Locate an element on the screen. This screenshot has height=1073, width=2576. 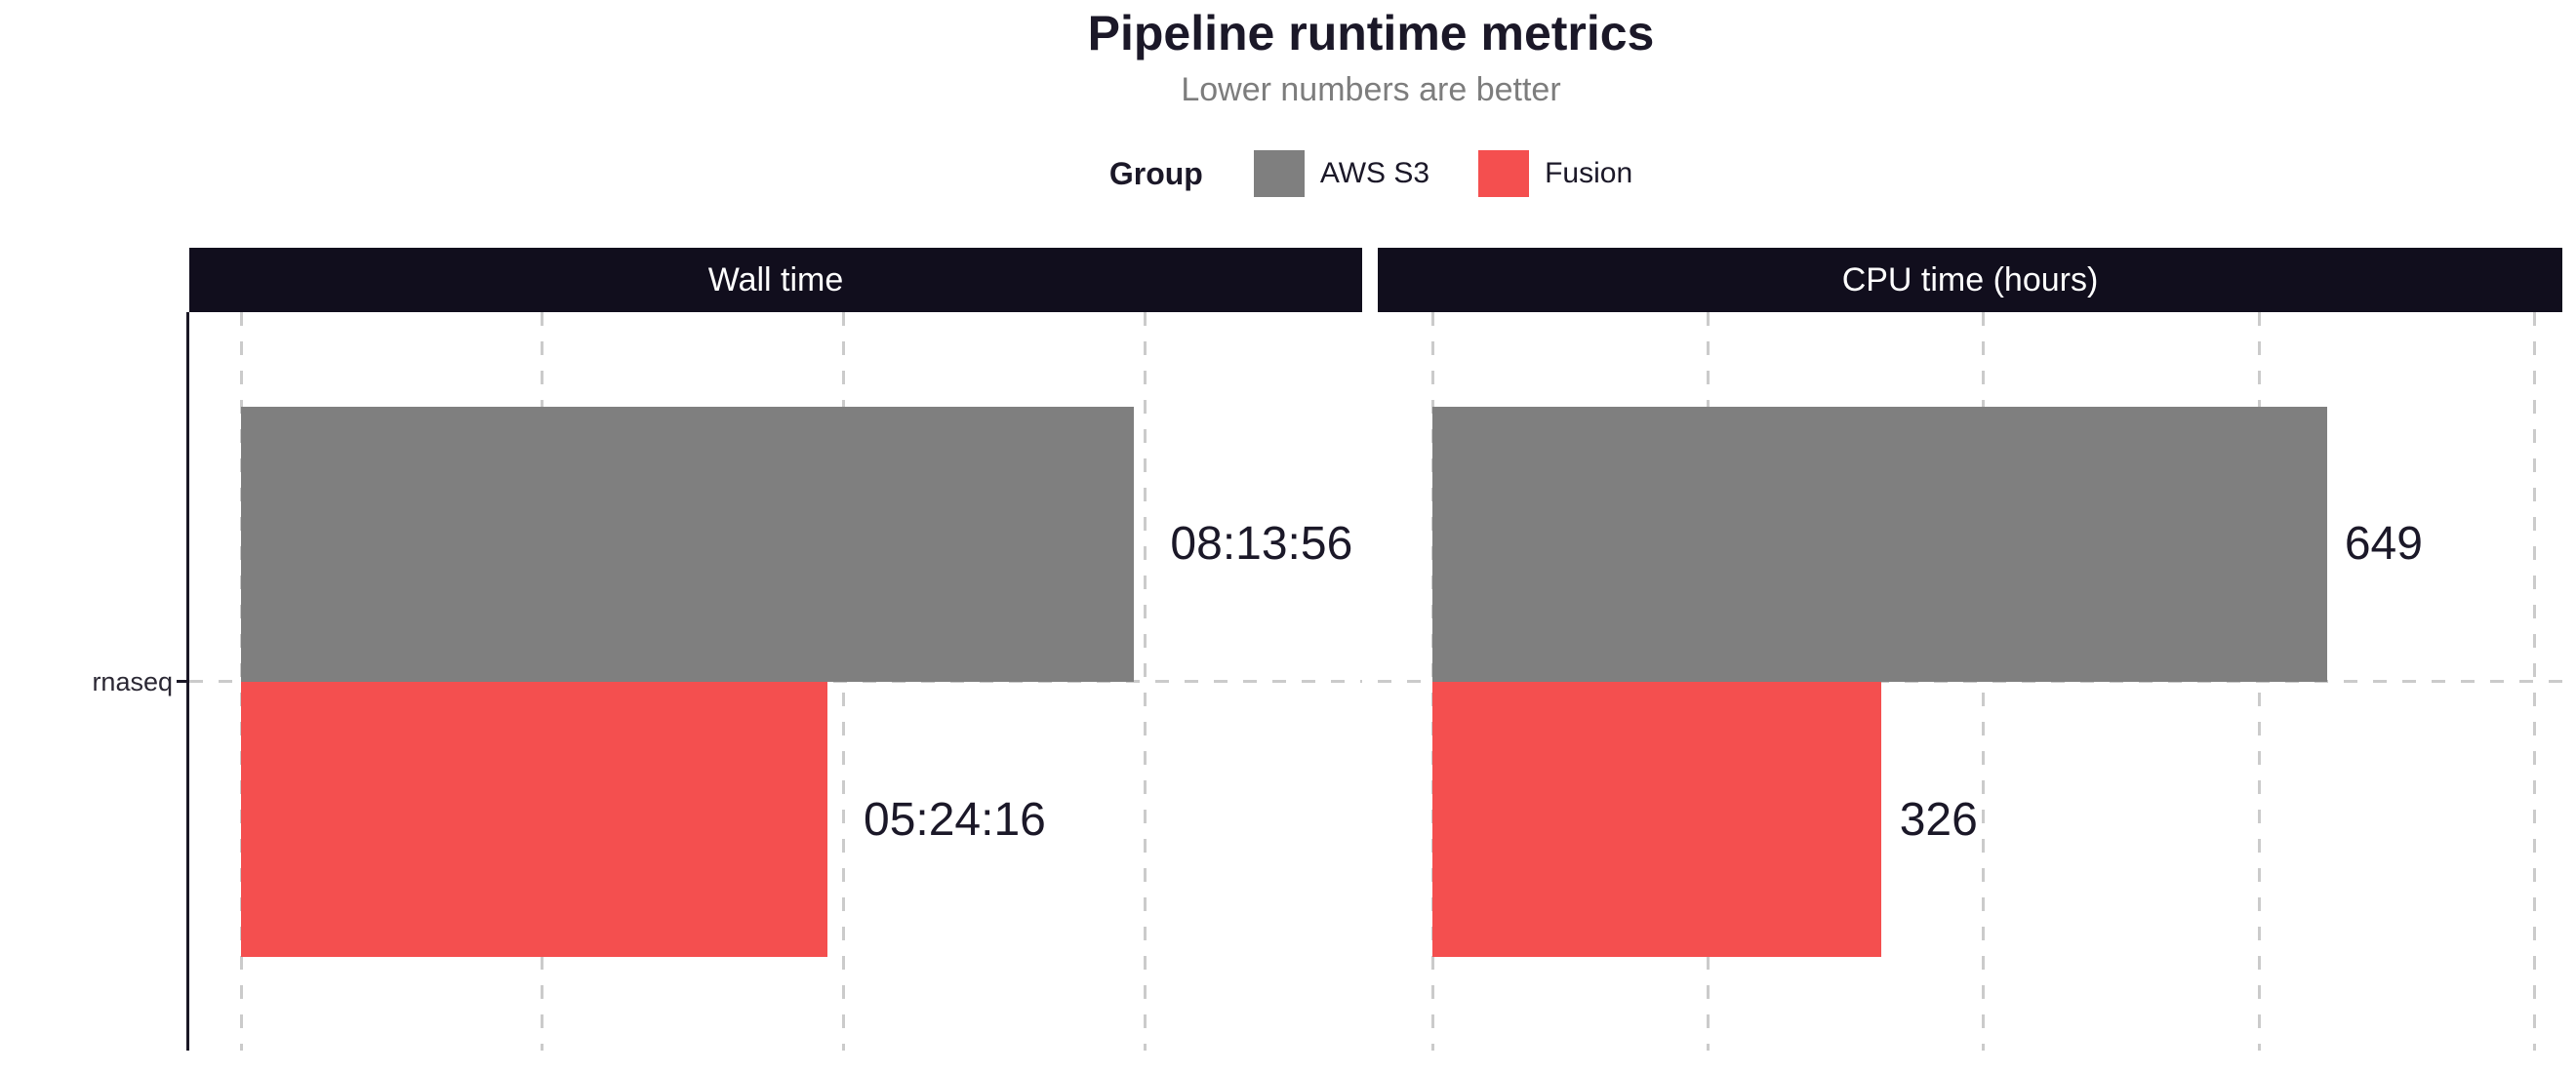
y-axis-line is located at coordinates (187, 681).